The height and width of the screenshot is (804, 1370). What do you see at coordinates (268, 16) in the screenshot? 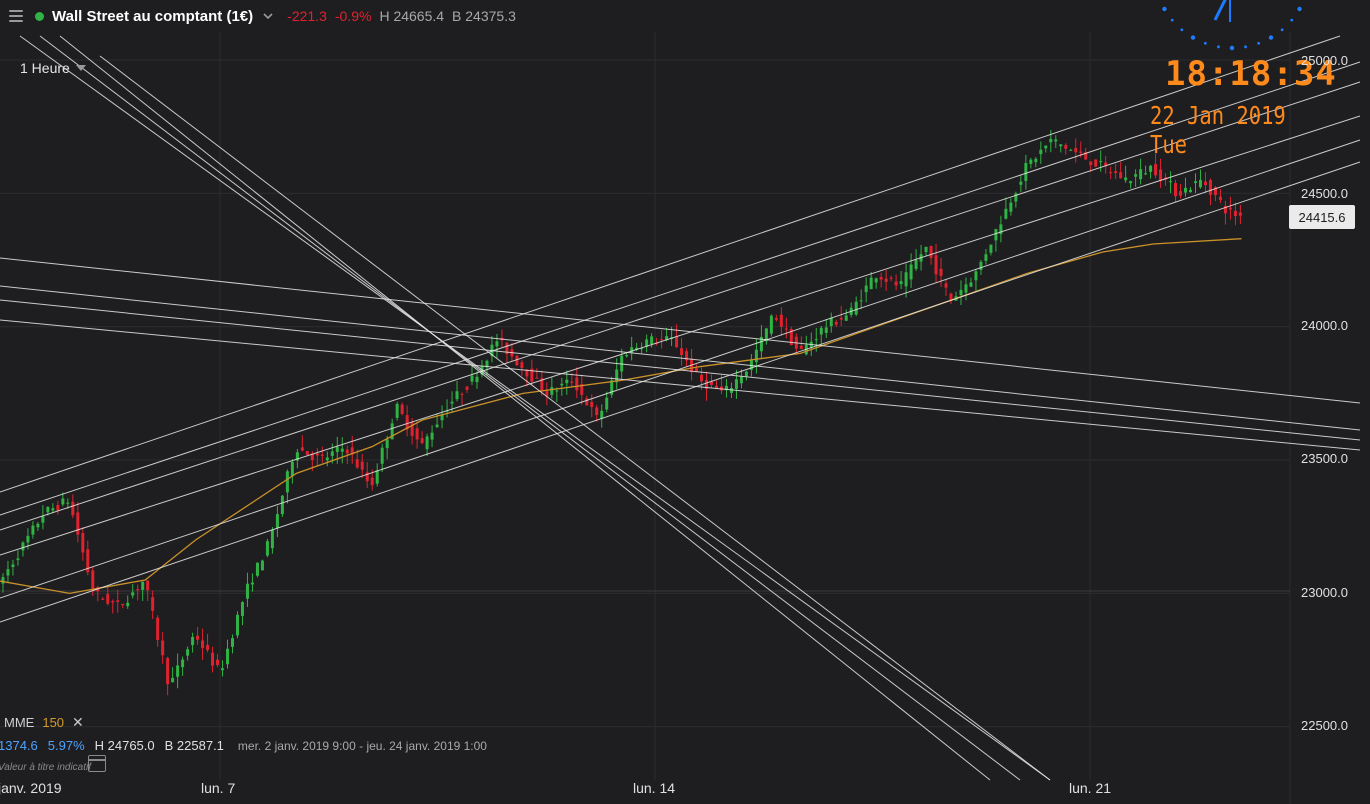
I see `chevron-down-icon` at bounding box center [268, 16].